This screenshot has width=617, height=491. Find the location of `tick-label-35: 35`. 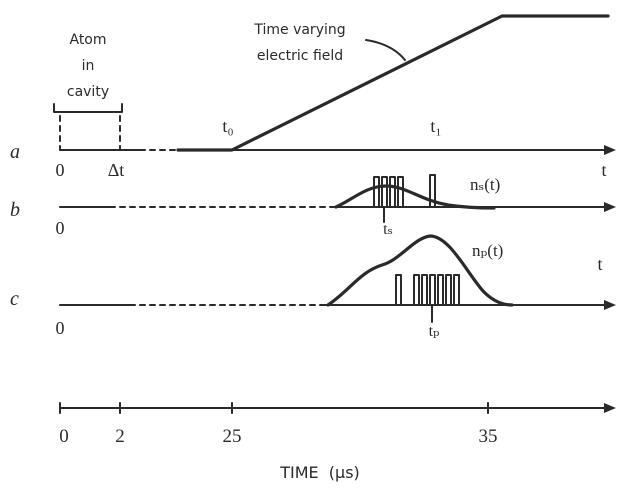

tick-label-35: 35 is located at coordinates (488, 436).